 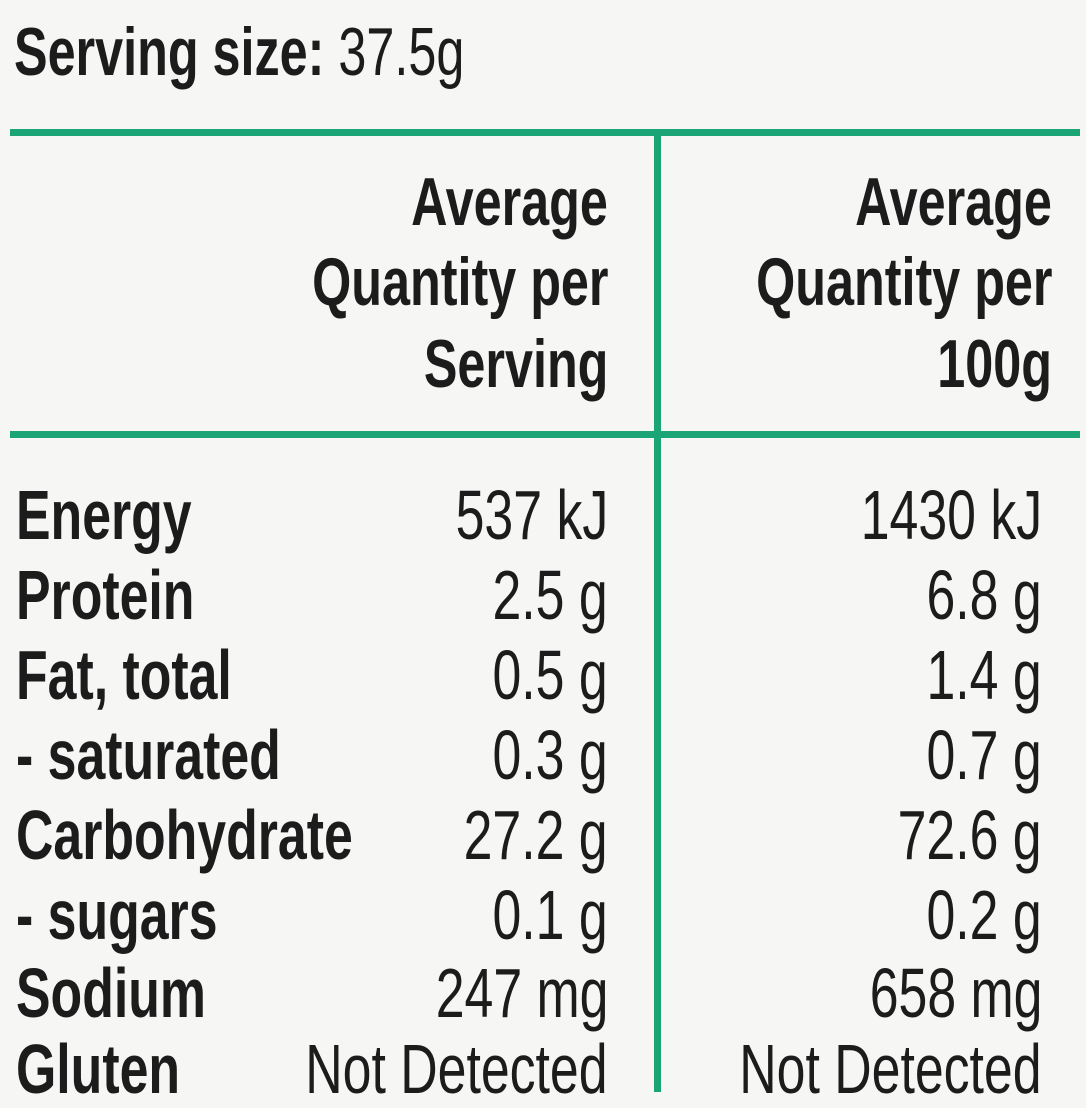 I want to click on serving-size: Serving size: 37.5g, so click(x=239, y=52).